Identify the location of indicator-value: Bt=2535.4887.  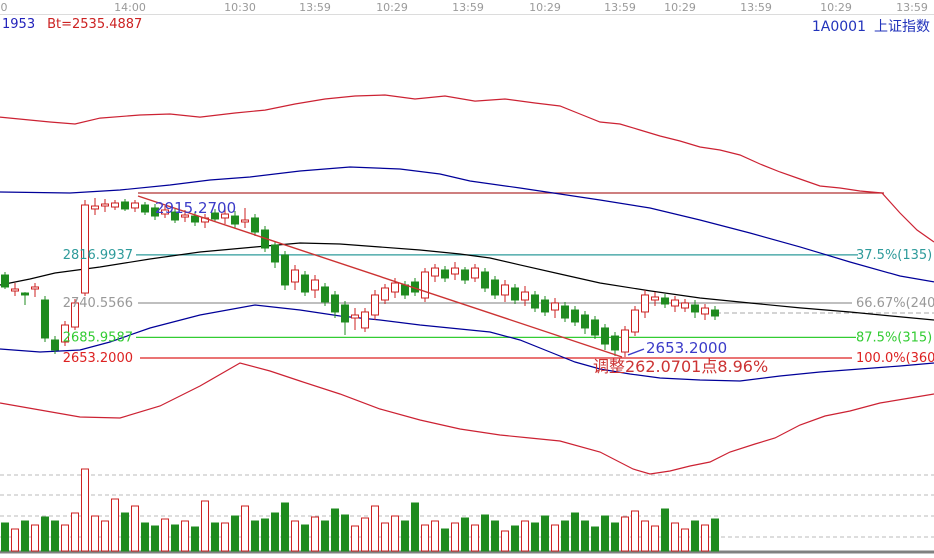
(95, 24).